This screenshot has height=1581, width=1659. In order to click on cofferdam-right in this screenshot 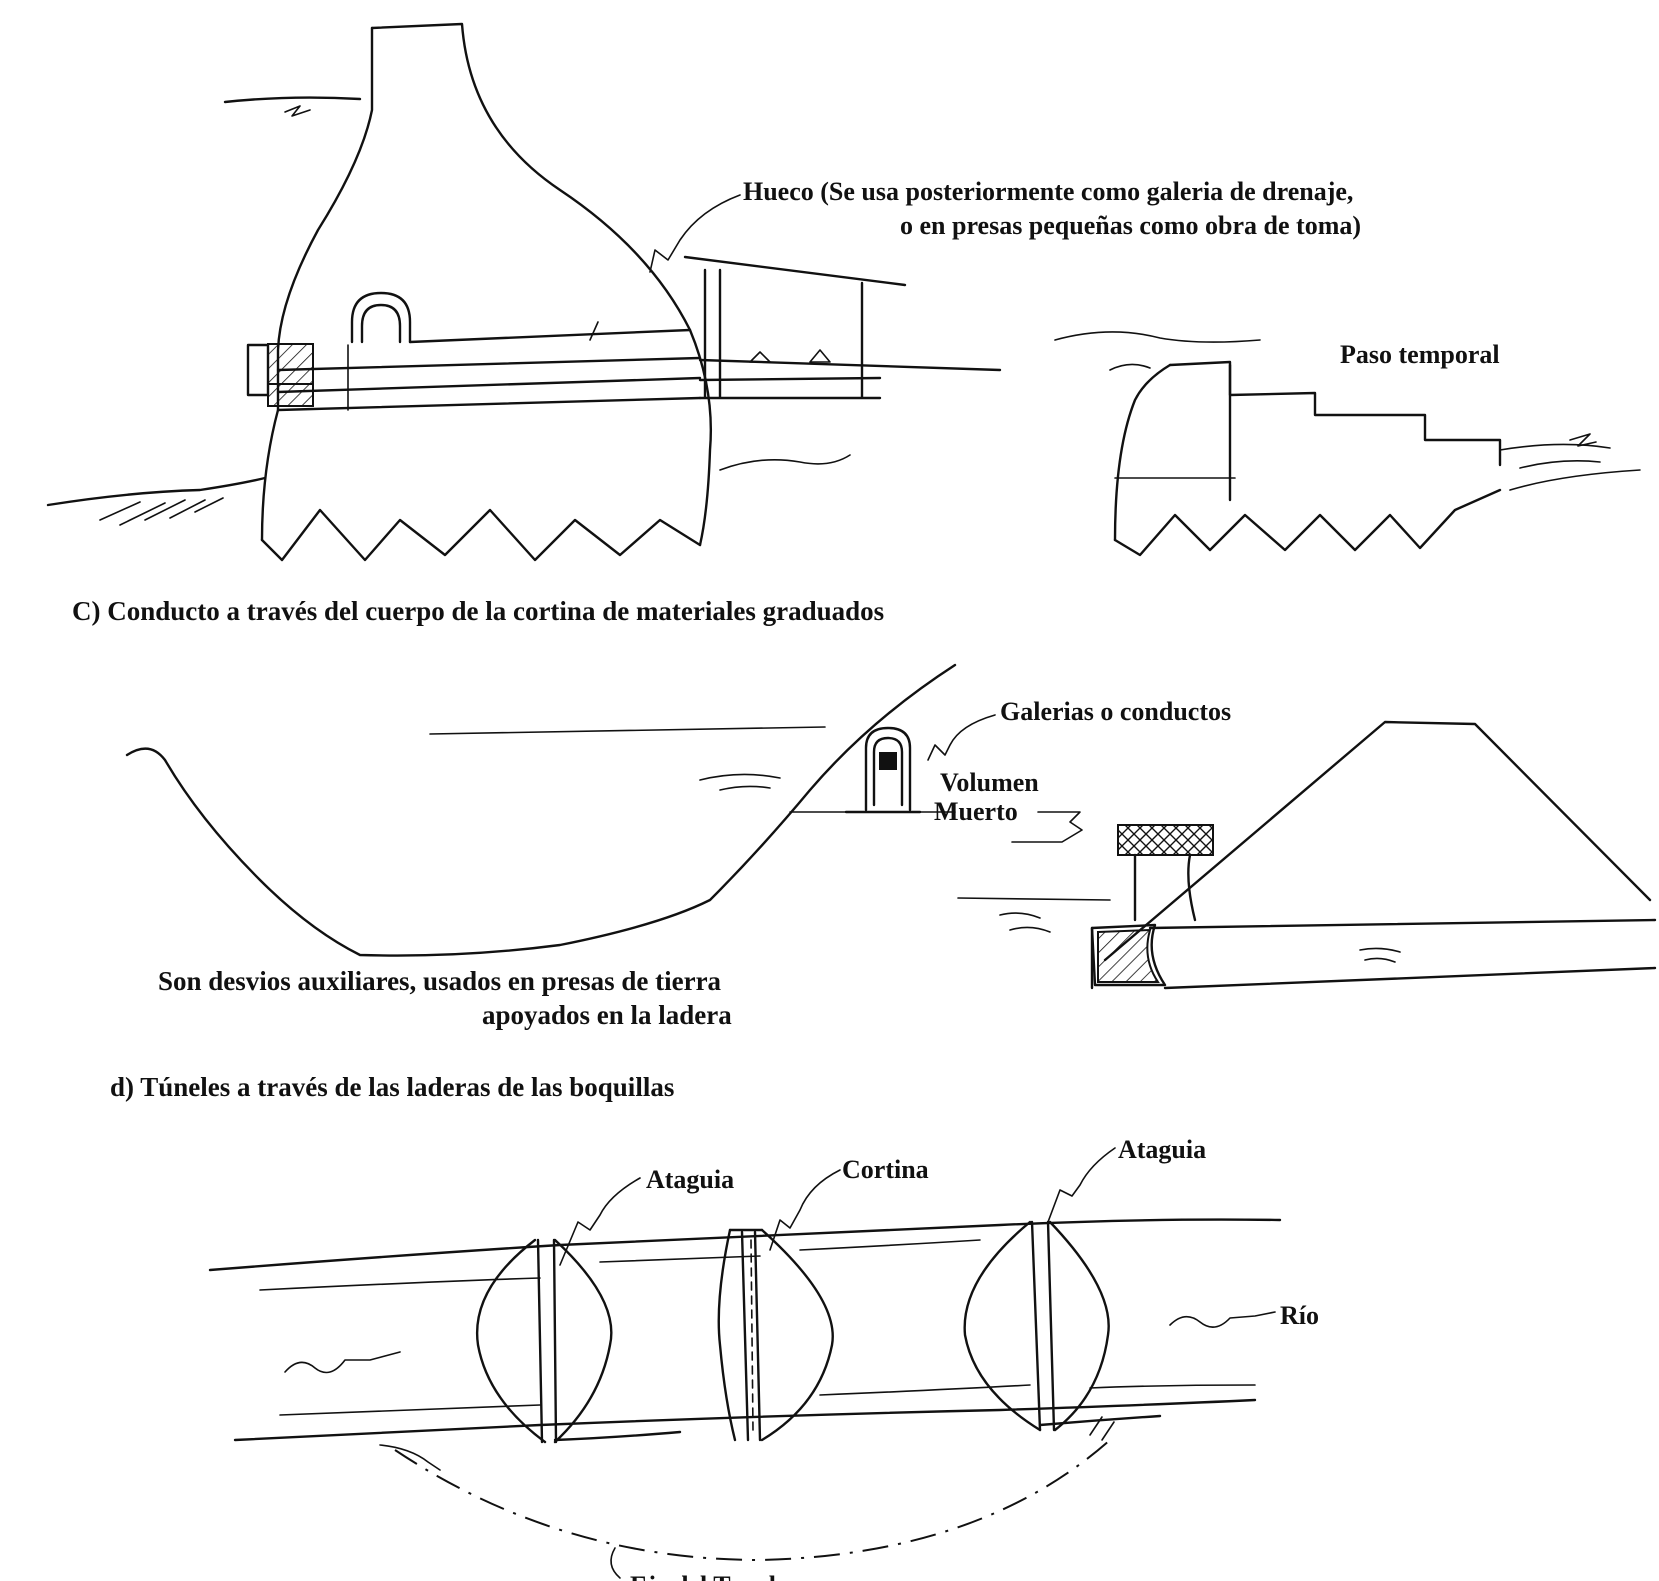, I will do `click(1036, 1326)`.